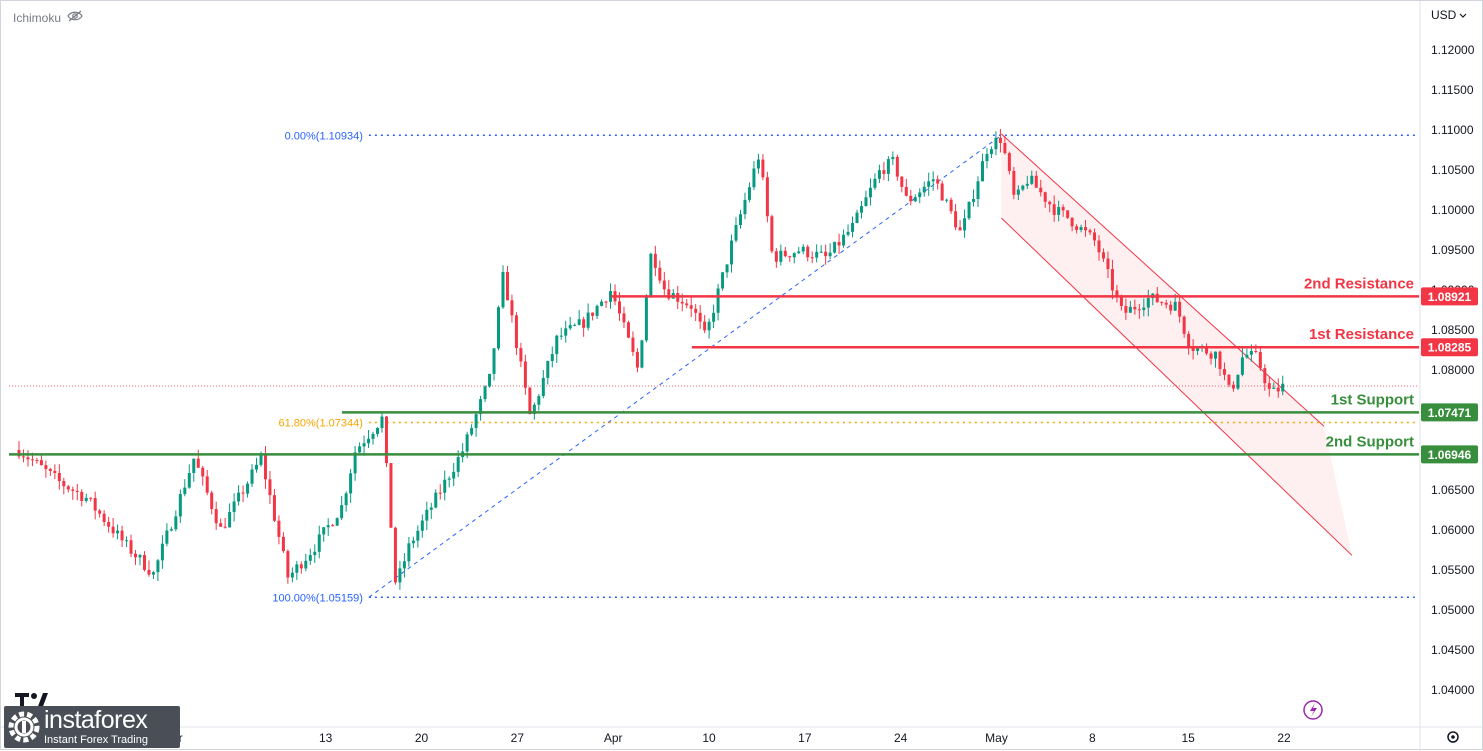 Image resolution: width=1483 pixels, height=751 pixels. I want to click on time-tick-label: May, so click(996, 738).